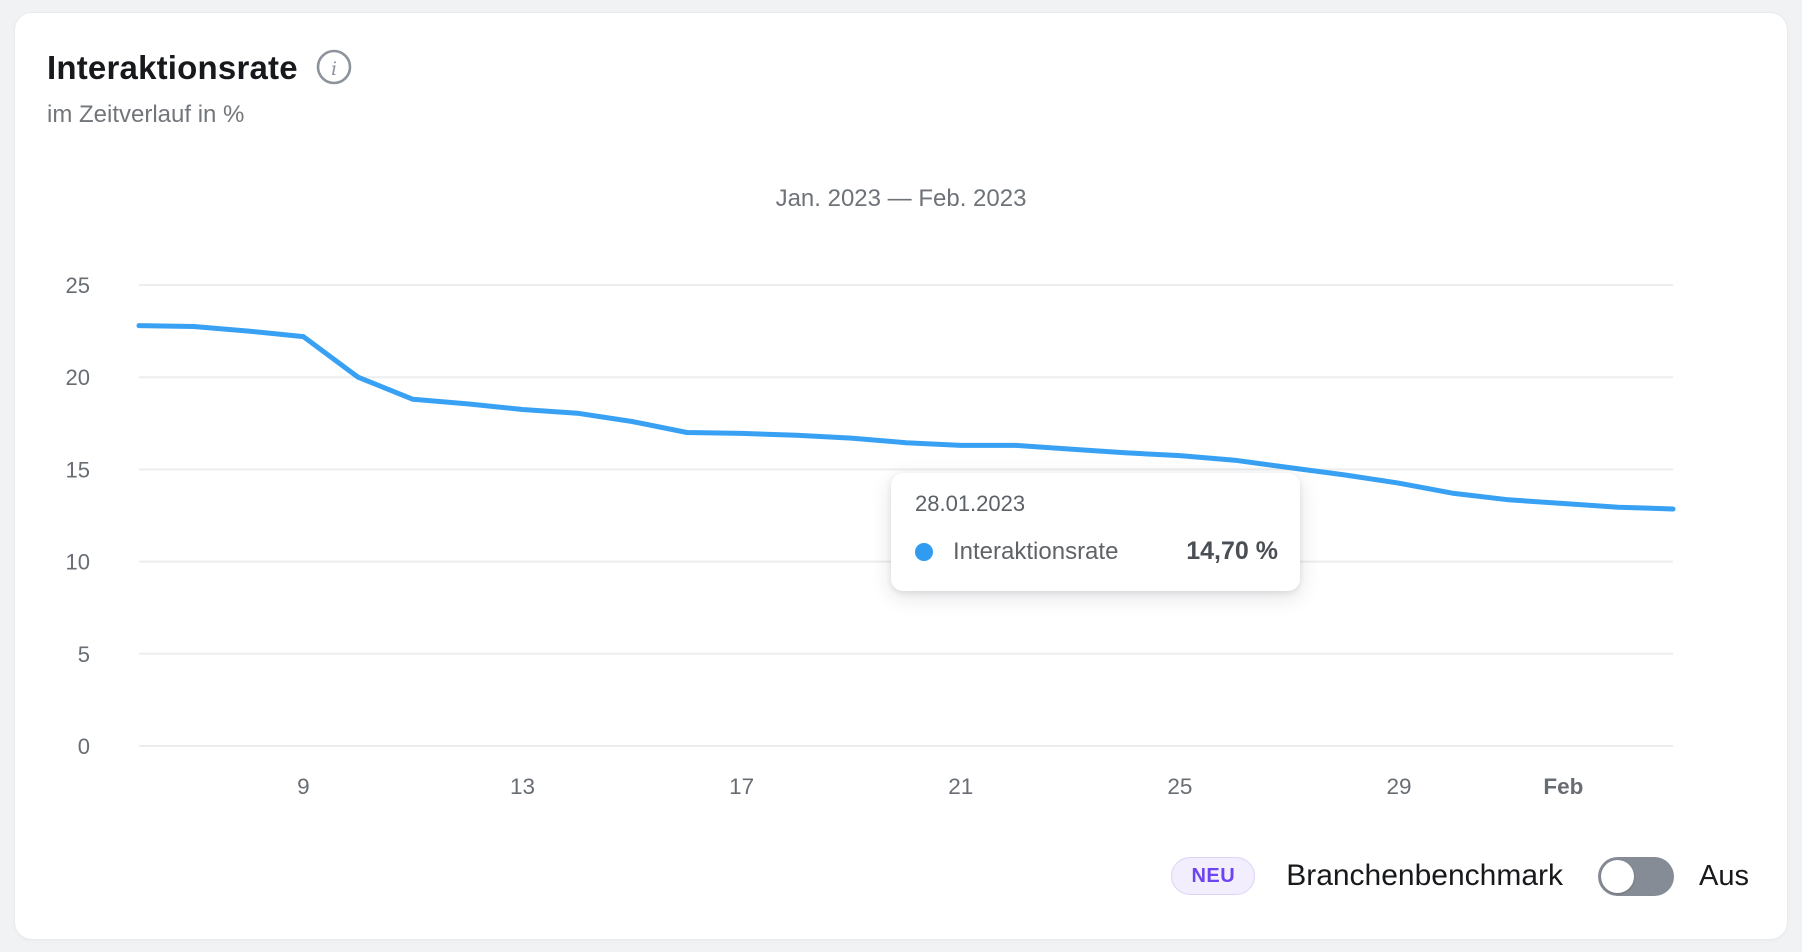 This screenshot has height=952, width=1802. Describe the element at coordinates (924, 551) in the screenshot. I see `series-dot-icon` at that location.